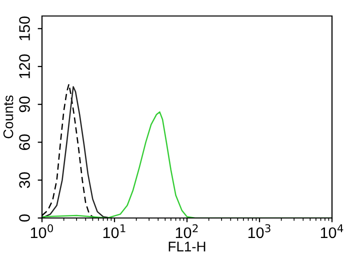 The image size is (350, 261). What do you see at coordinates (114, 231) in the screenshot?
I see `x-tick-label: 10$^{1}$` at bounding box center [114, 231].